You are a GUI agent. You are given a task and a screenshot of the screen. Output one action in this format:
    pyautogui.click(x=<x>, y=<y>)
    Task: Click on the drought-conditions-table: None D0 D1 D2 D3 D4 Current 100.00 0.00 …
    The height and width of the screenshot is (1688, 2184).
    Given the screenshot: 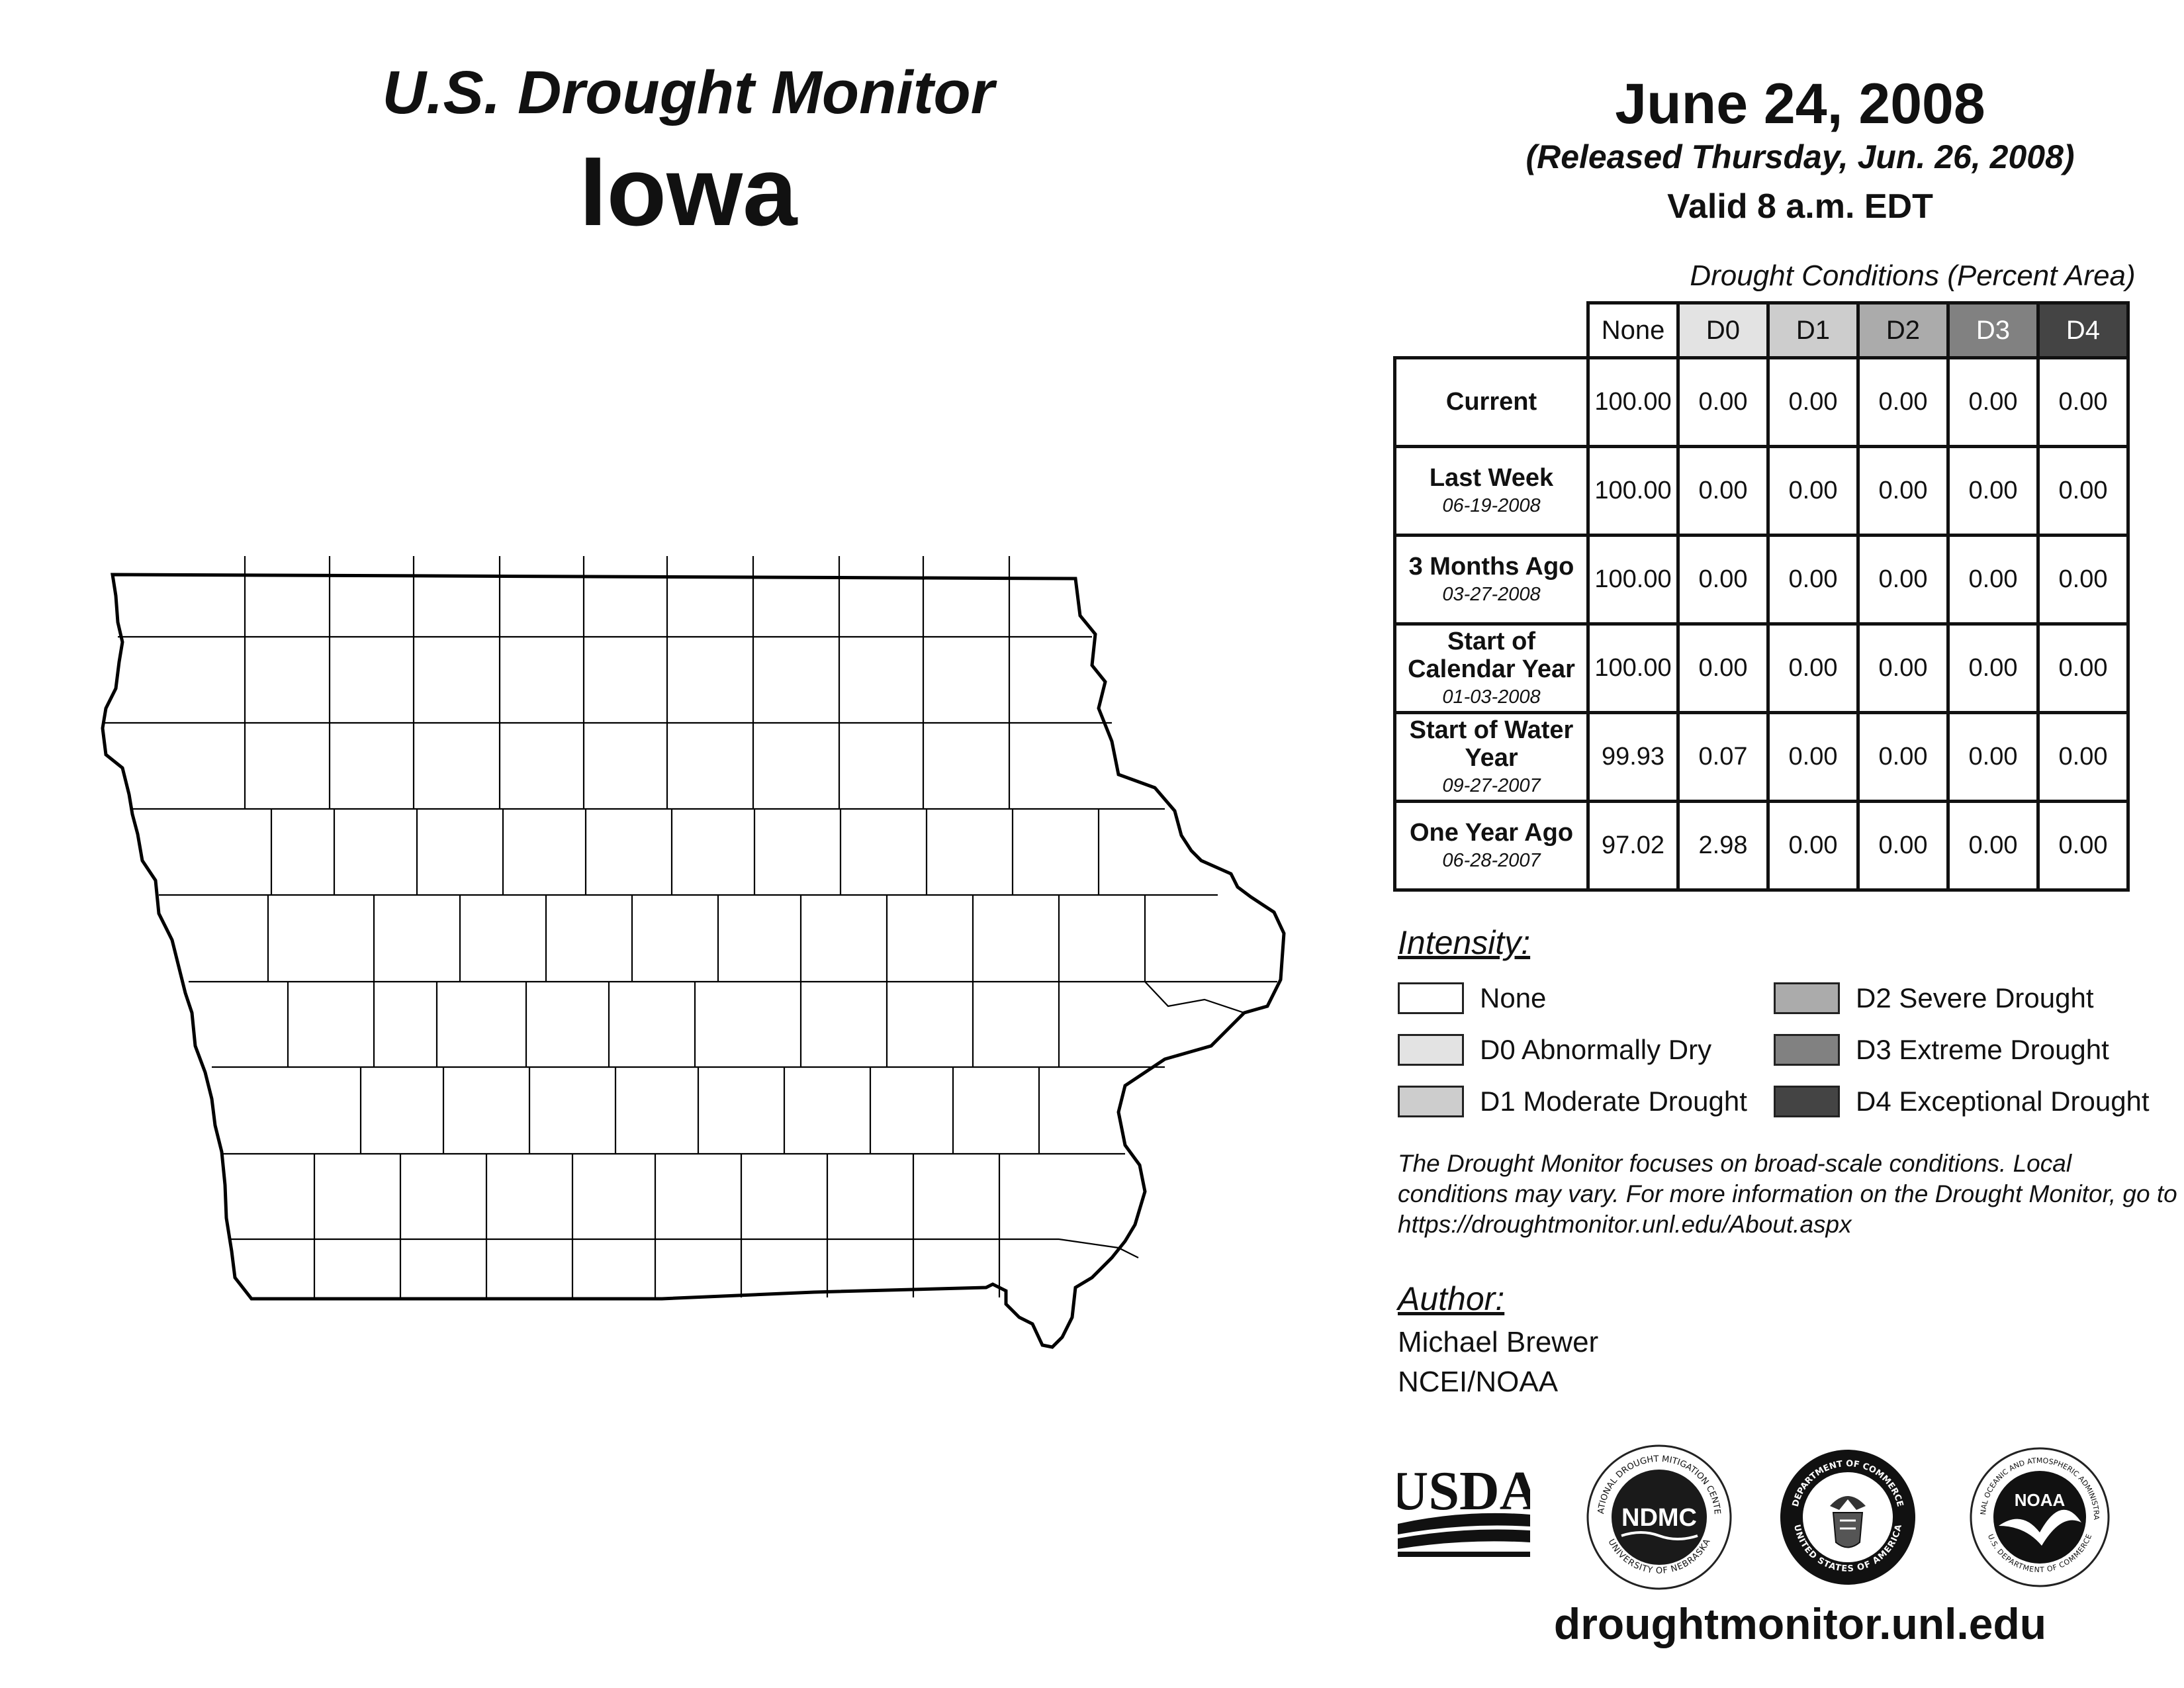 What is the action you would take?
    pyautogui.click(x=1761, y=596)
    